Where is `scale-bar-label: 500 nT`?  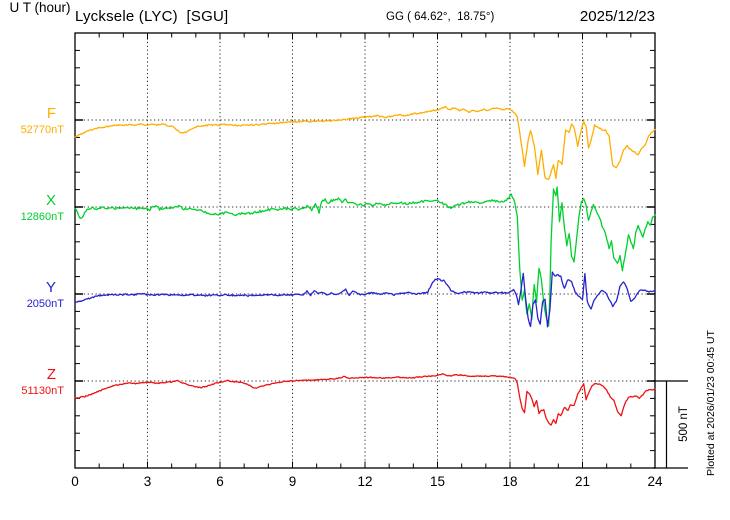 scale-bar-label: 500 nT is located at coordinates (684, 424).